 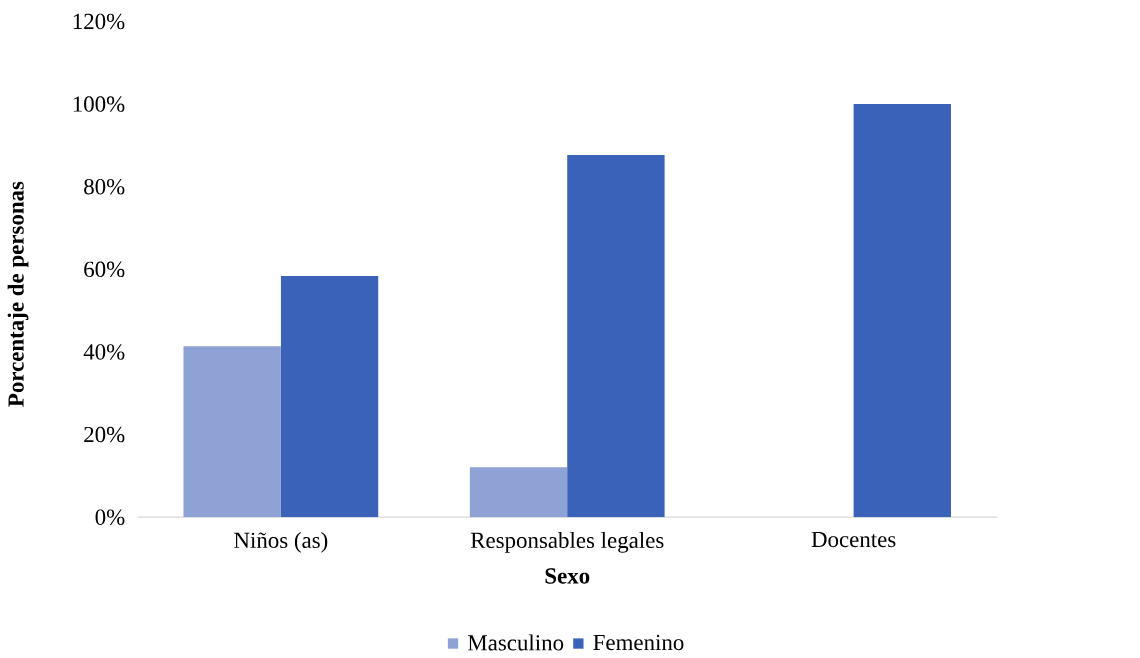 I want to click on y-tick-label: 100%, so click(x=99, y=104).